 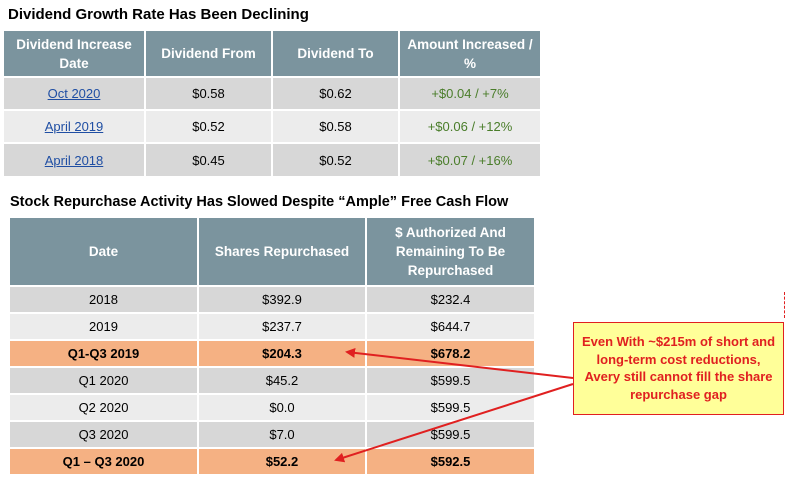 What do you see at coordinates (209, 54) in the screenshot?
I see `dividend-header-from: Dividend From` at bounding box center [209, 54].